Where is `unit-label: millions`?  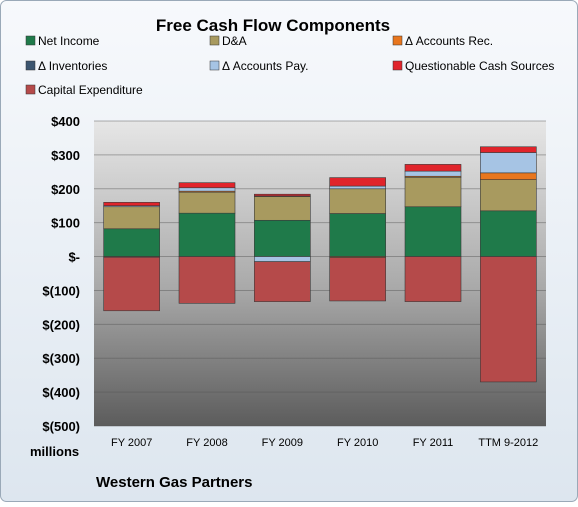
unit-label: millions is located at coordinates (54, 451).